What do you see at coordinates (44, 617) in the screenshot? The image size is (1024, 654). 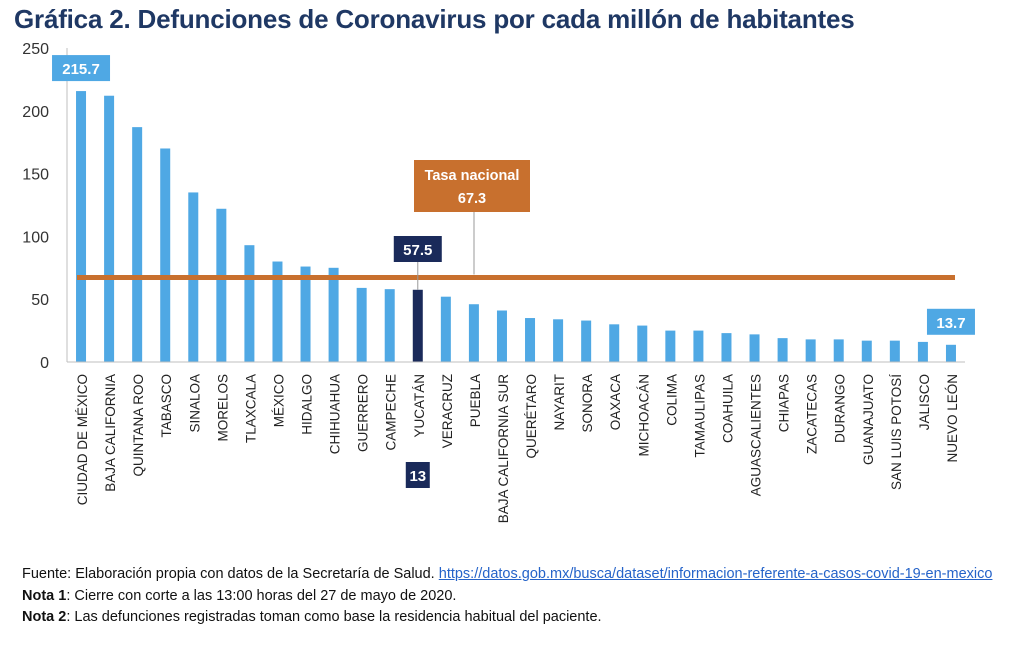 I see `note-2-label: Nota 2` at bounding box center [44, 617].